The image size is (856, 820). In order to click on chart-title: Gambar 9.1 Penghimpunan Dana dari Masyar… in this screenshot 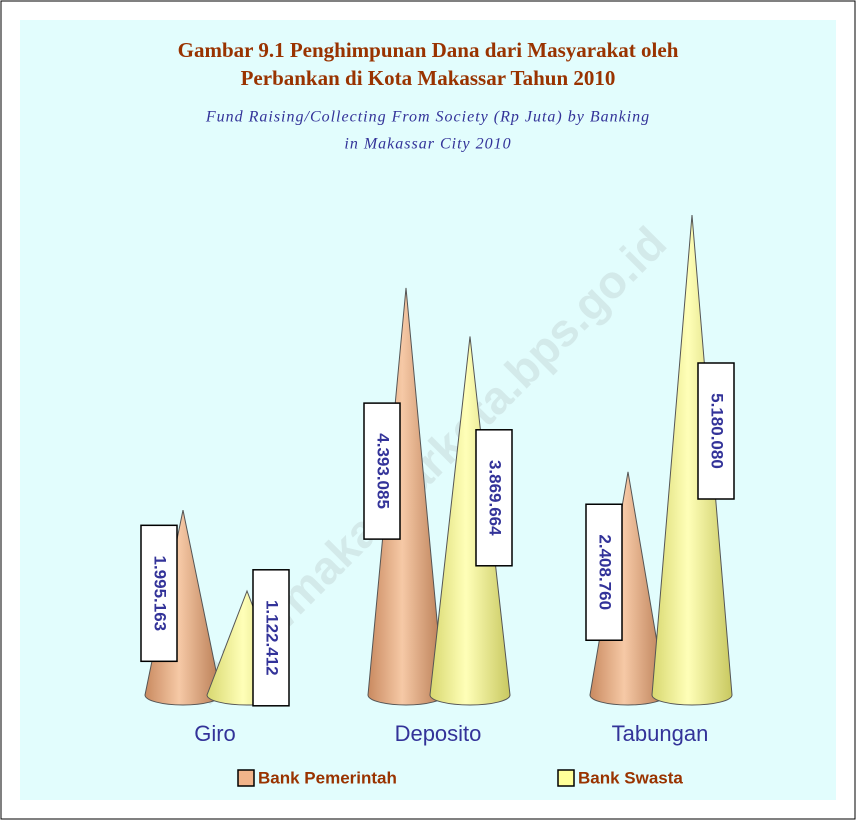, I will do `click(428, 50)`.